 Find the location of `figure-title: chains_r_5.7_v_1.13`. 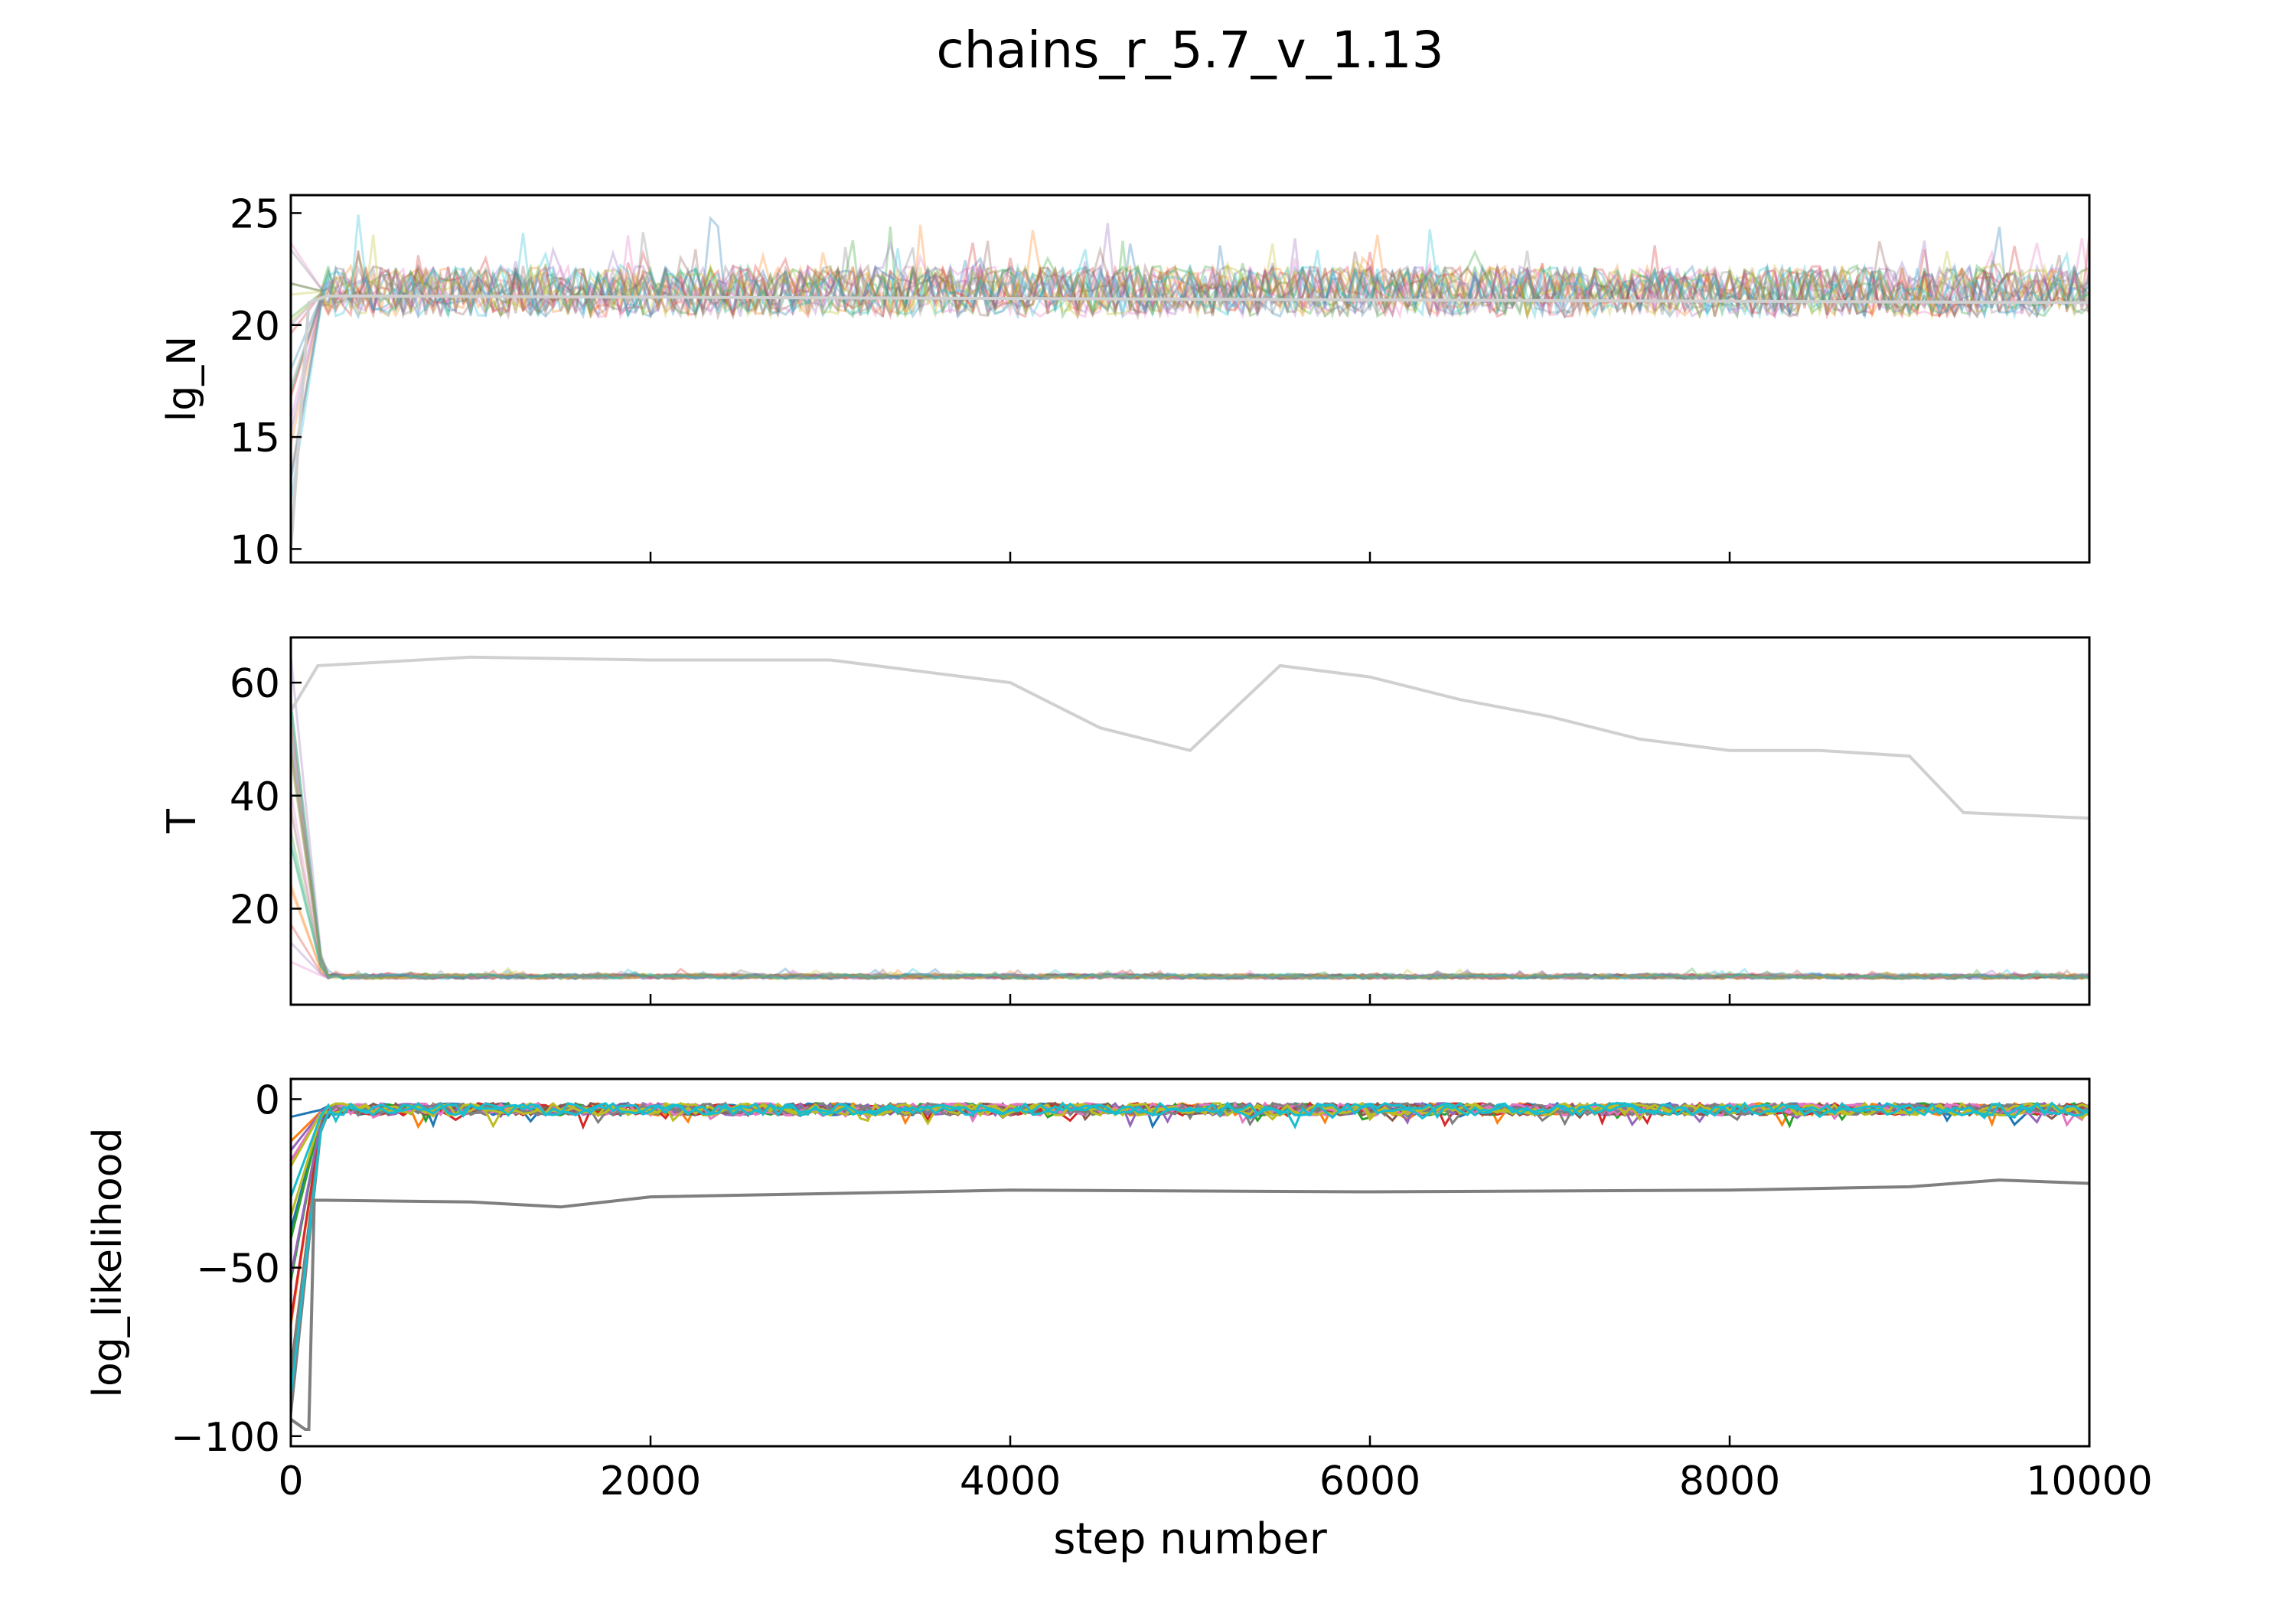

figure-title: chains_r_5.7_v_1.13 is located at coordinates (1189, 51).